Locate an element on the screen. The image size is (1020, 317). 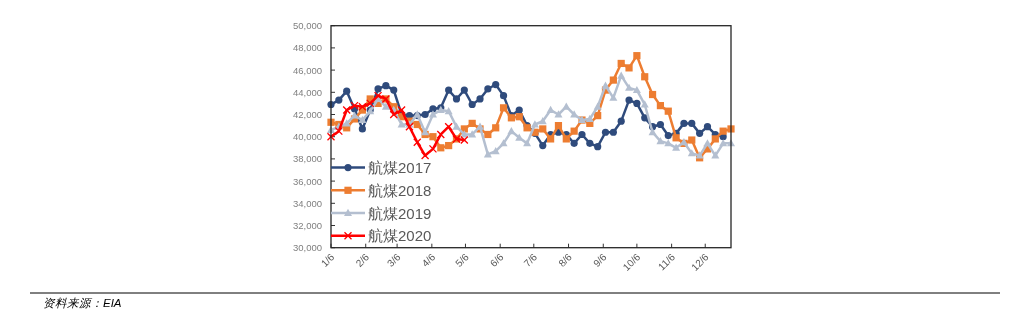
x-tick-label: 4/6 is located at coordinates (428, 260).